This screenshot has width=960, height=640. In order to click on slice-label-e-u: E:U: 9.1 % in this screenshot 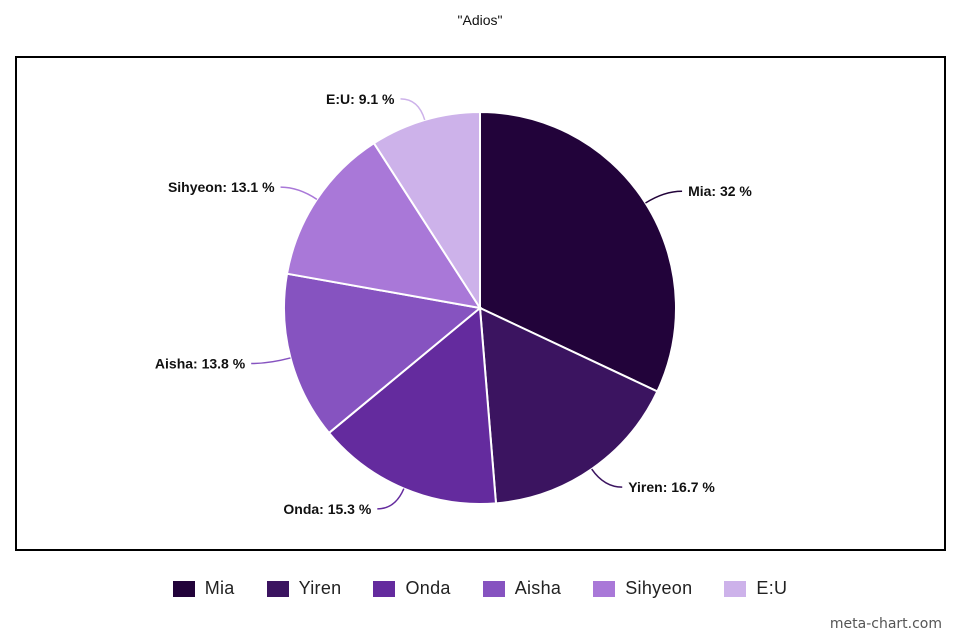, I will do `click(360, 99)`.